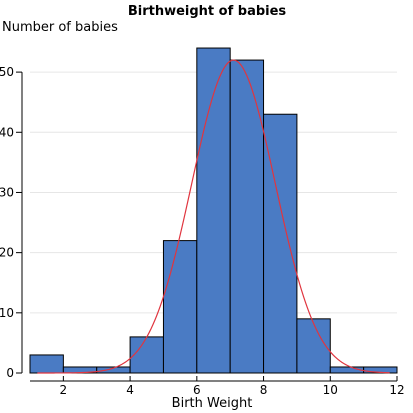 Image resolution: width=413 pixels, height=413 pixels. What do you see at coordinates (7, 72) in the screenshot?
I see `y-tick-label-50: 50` at bounding box center [7, 72].